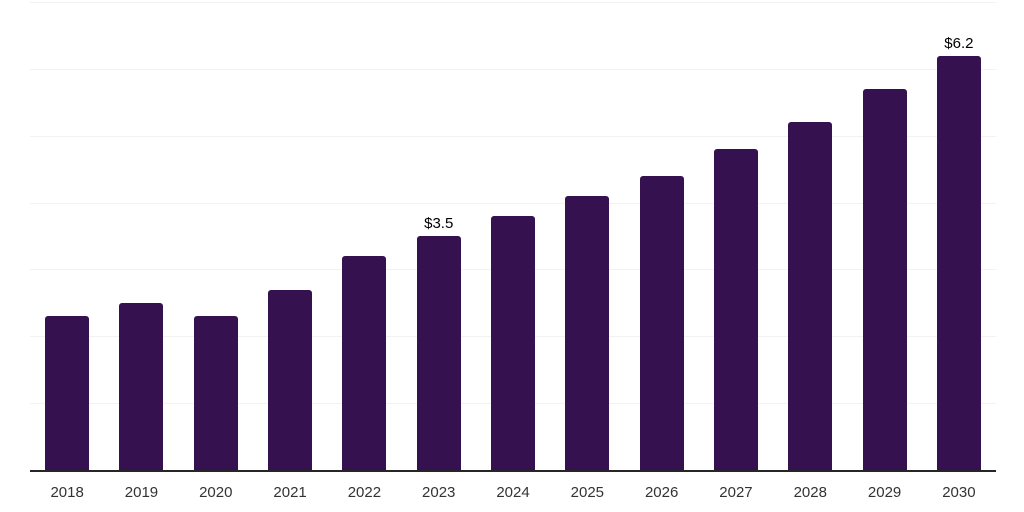  What do you see at coordinates (884, 492) in the screenshot?
I see `x-tick-label-2029: 2029` at bounding box center [884, 492].